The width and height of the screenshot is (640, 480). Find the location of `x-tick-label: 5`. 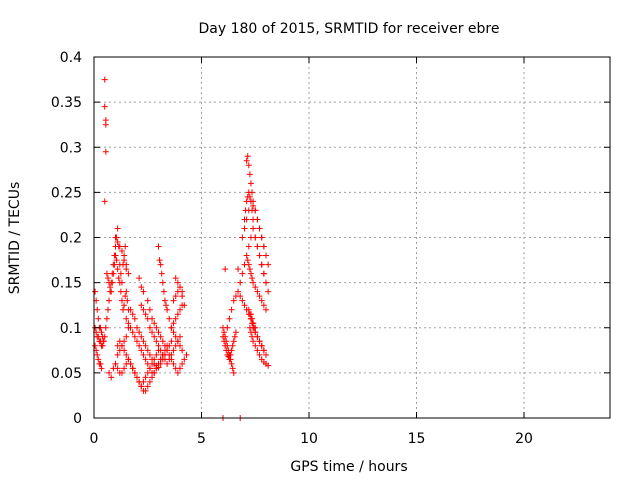

x-tick-label: 5 is located at coordinates (201, 439).